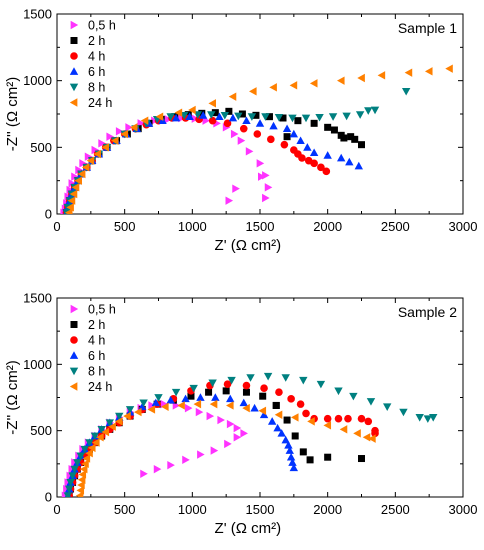 This screenshot has height=550, width=484. Describe the element at coordinates (12, 397) in the screenshot. I see `y-axis-label: -Z'' (Ω cm²)` at that location.